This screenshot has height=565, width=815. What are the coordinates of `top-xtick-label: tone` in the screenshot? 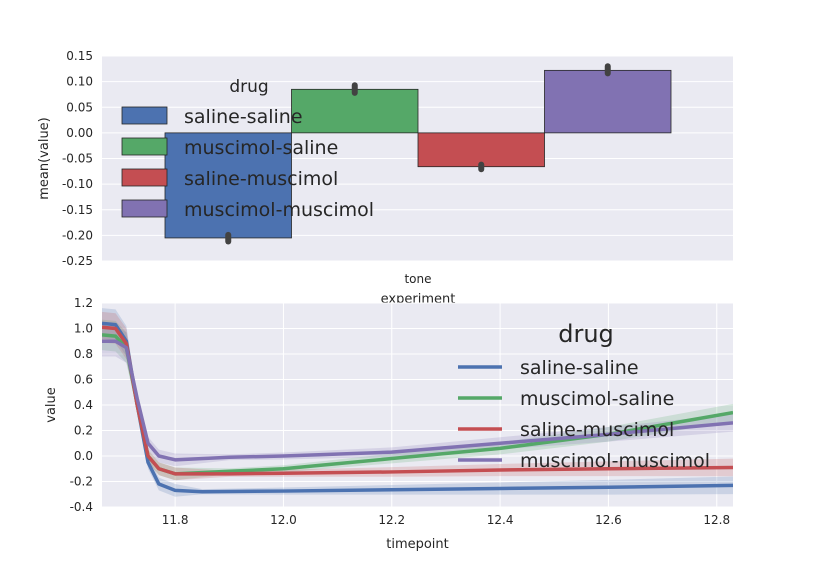 It's located at (417, 279).